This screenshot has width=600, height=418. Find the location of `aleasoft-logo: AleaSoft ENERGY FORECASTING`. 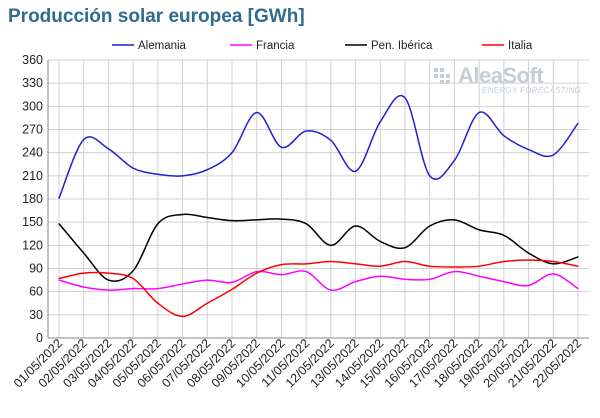

aleasoft-logo: AleaSoft ENERGY FORECASTING is located at coordinates (514, 81).